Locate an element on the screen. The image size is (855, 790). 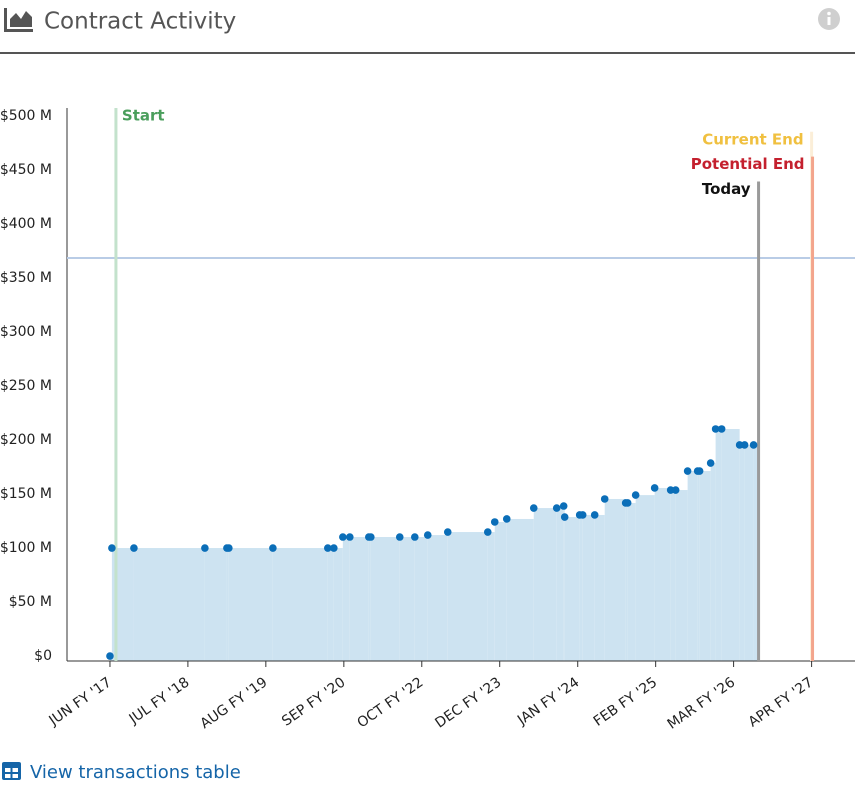
x-tick-label: JAN FY '24 is located at coordinates (548, 701).